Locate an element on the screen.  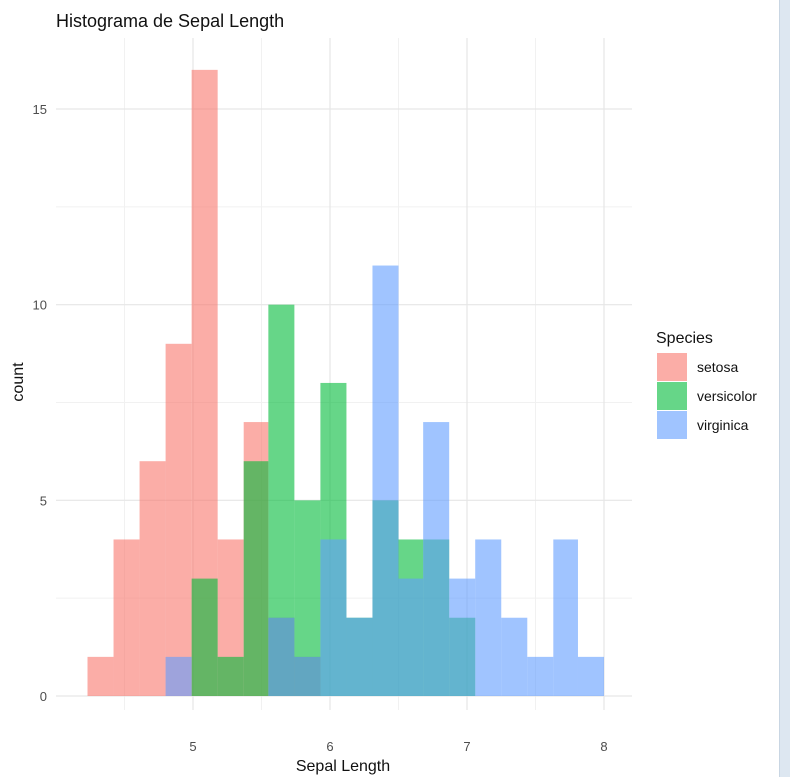
y-tick-label: 10 is located at coordinates (40, 305).